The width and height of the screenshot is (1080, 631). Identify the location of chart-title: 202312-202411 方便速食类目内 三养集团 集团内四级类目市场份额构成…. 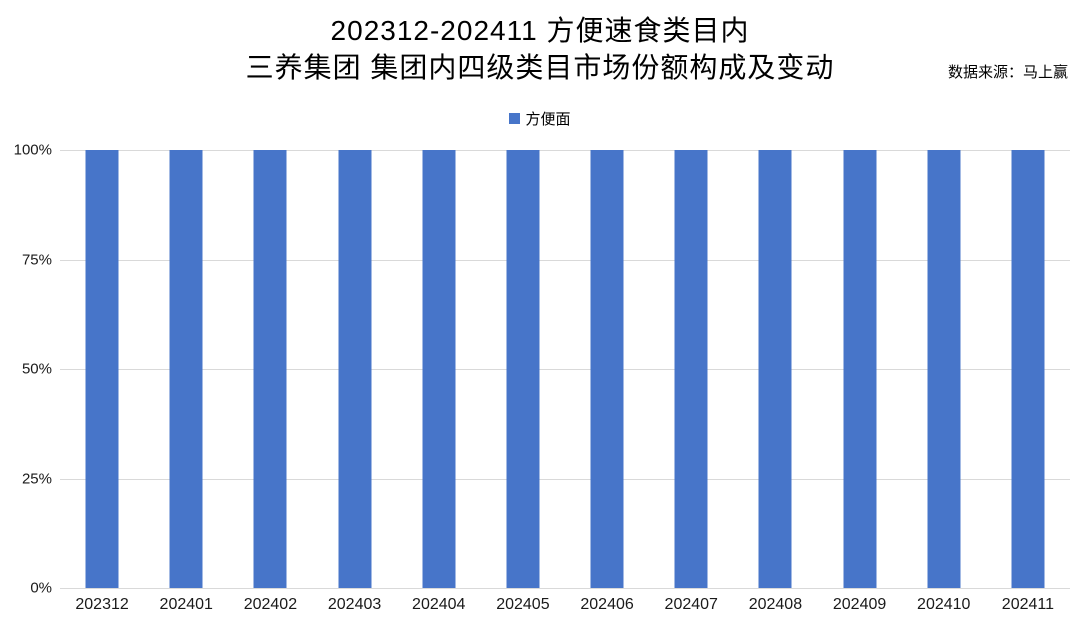
(540, 49).